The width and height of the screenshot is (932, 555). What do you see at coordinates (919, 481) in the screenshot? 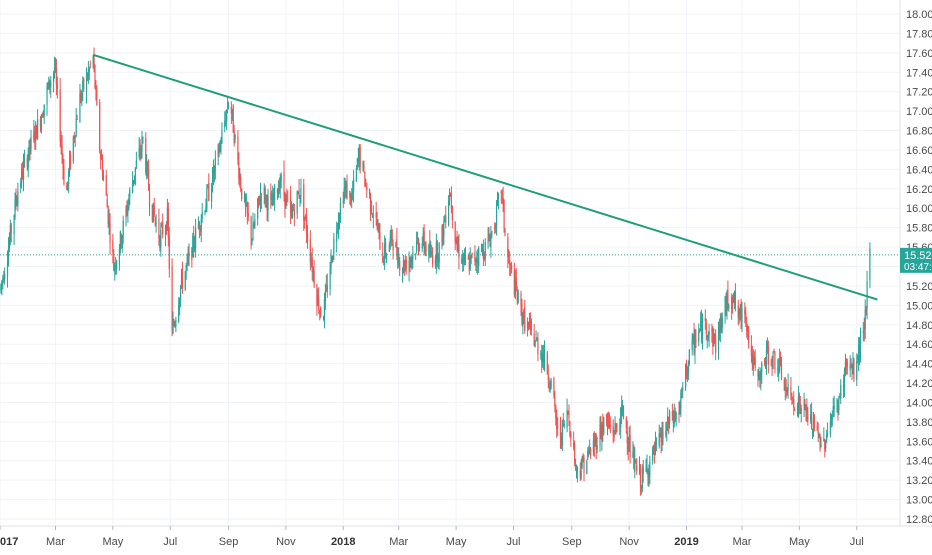
I see `y-tick-label: 13.20` at bounding box center [919, 481].